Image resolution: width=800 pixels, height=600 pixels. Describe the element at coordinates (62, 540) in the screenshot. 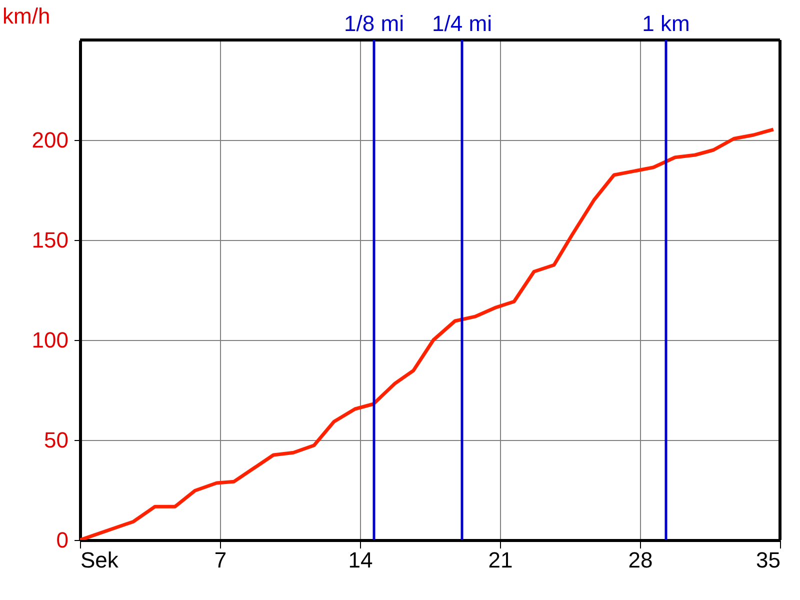

I see `y-tick-label: 0` at that location.